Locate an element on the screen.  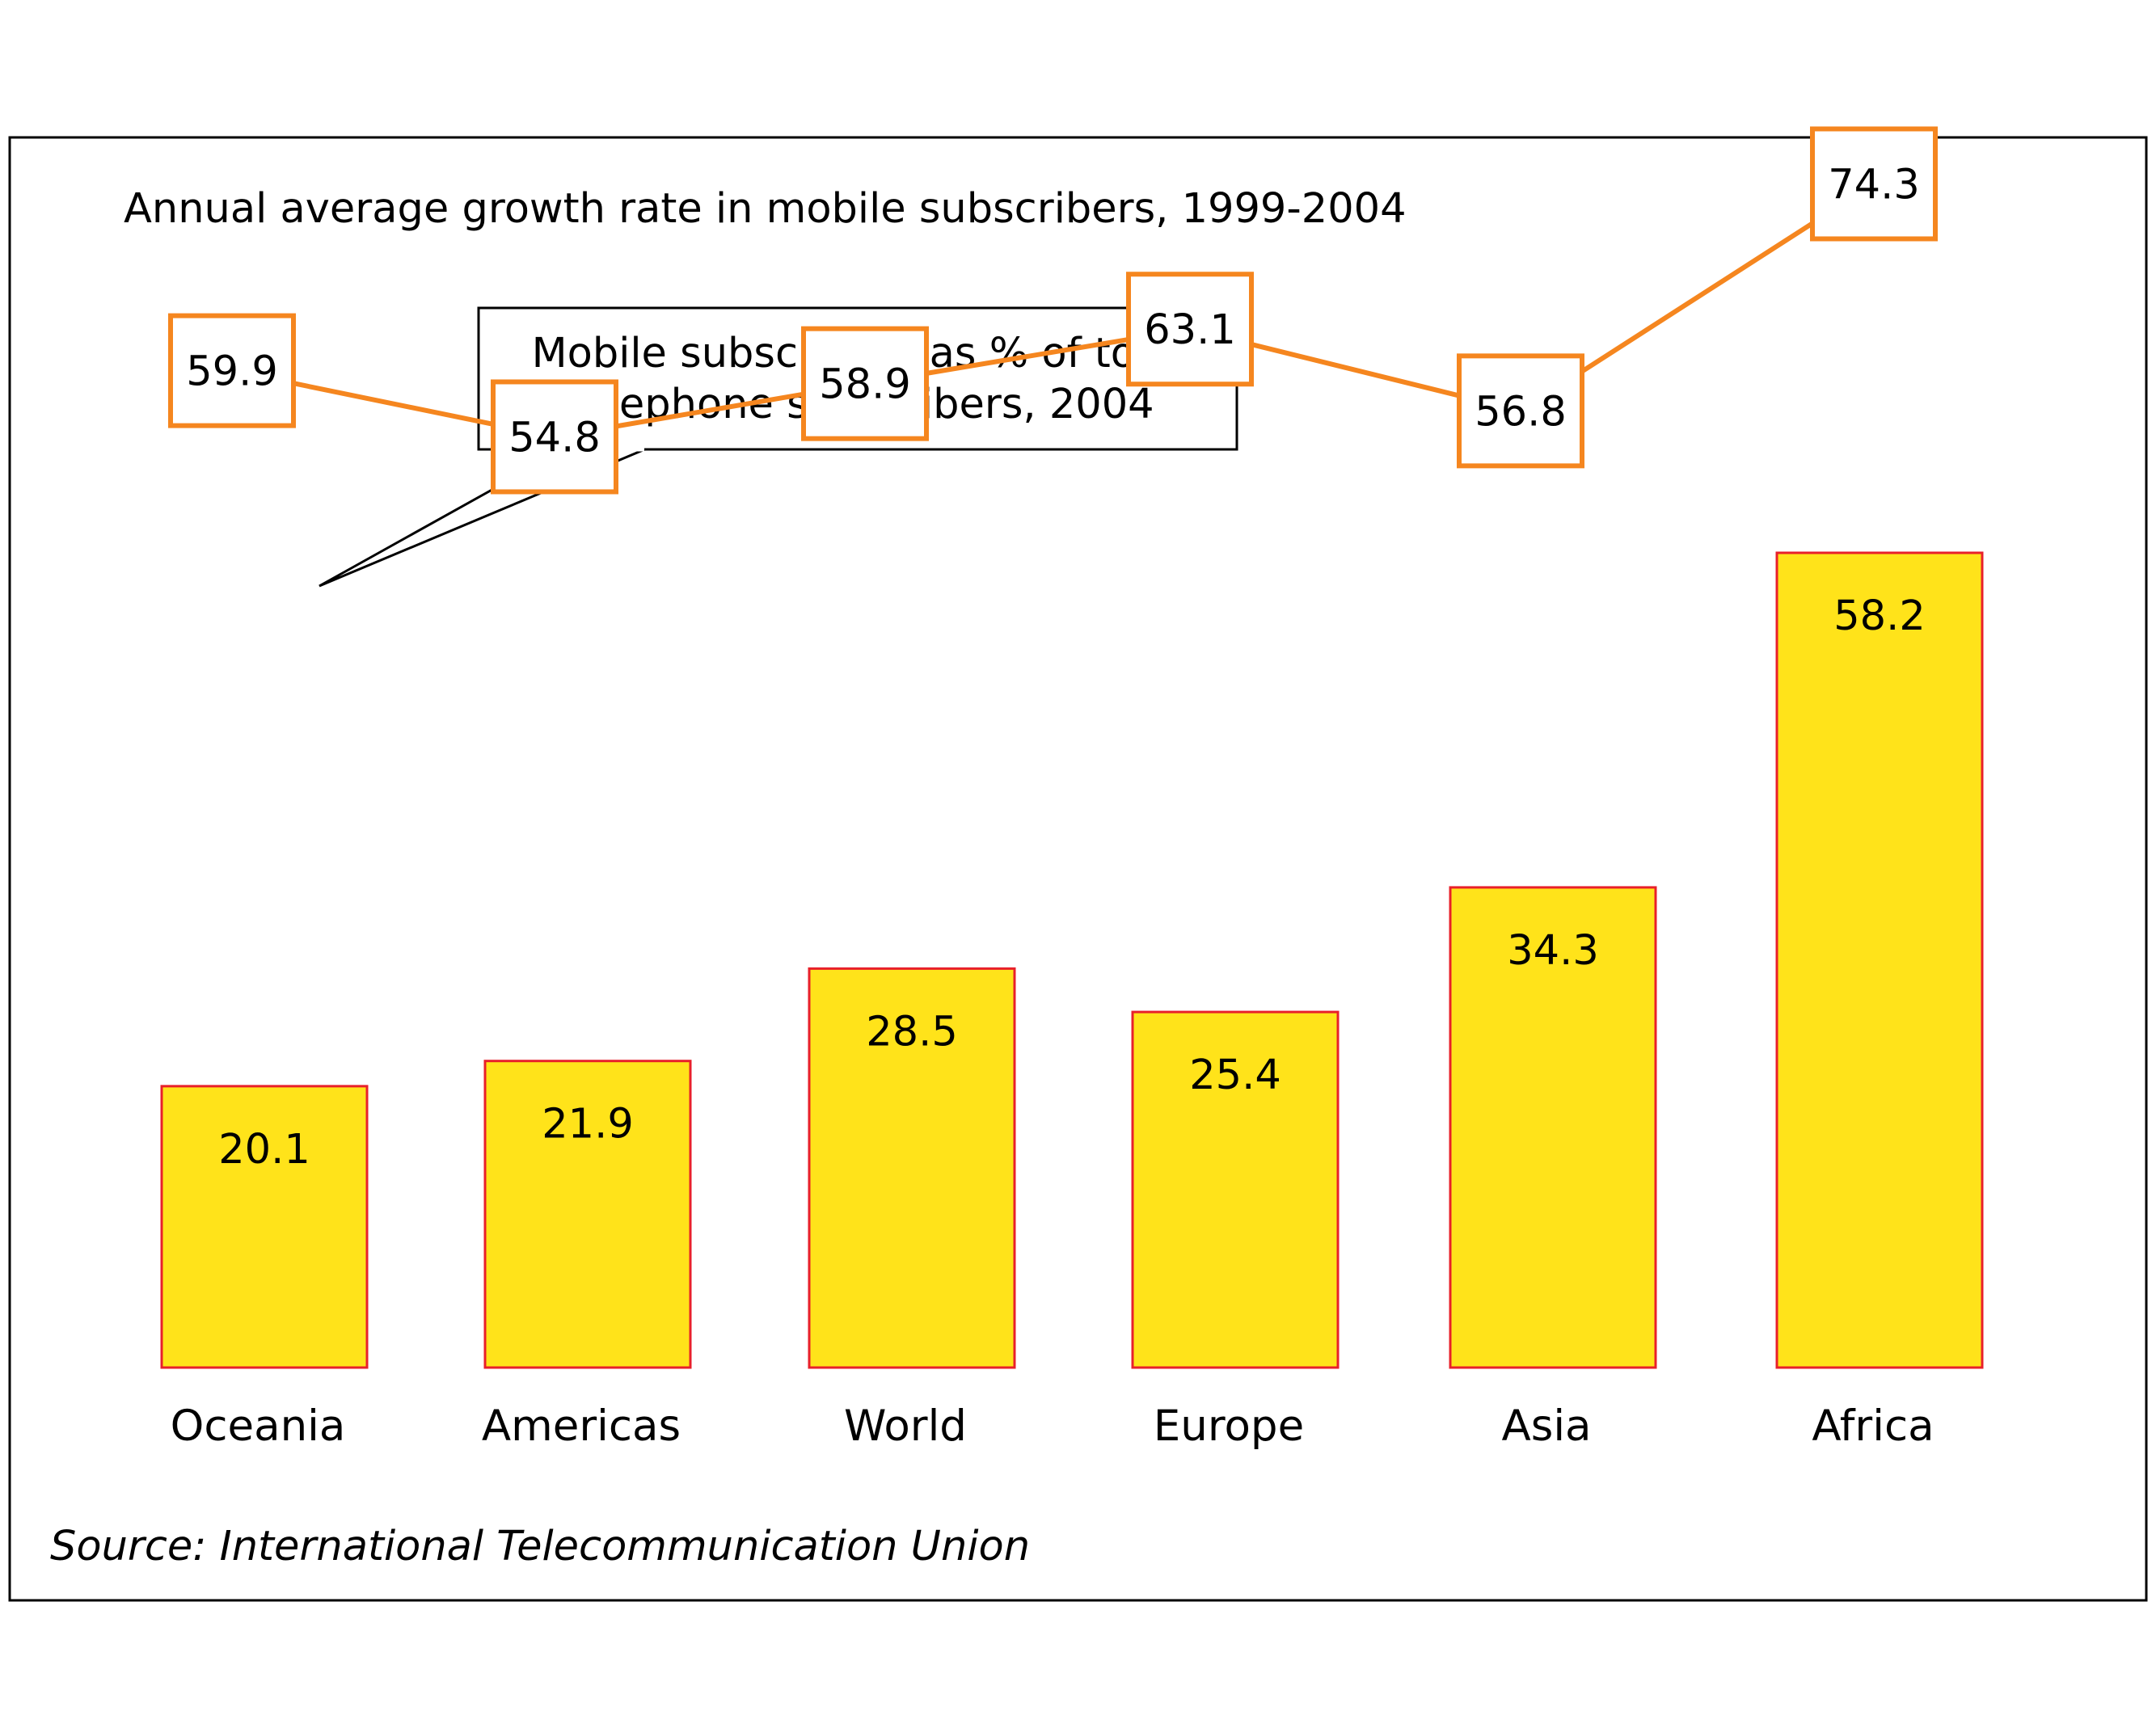
line-label-world: 58.9 is located at coordinates (865, 385).